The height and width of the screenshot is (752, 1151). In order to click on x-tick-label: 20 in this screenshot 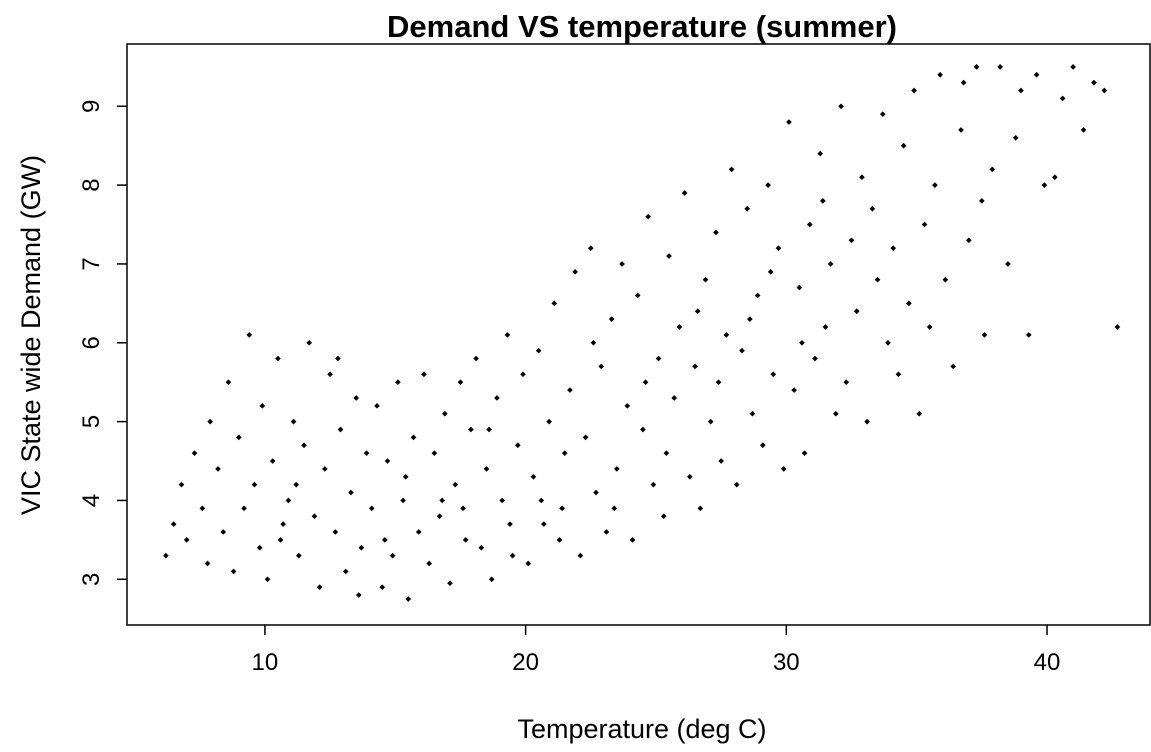, I will do `click(525, 662)`.